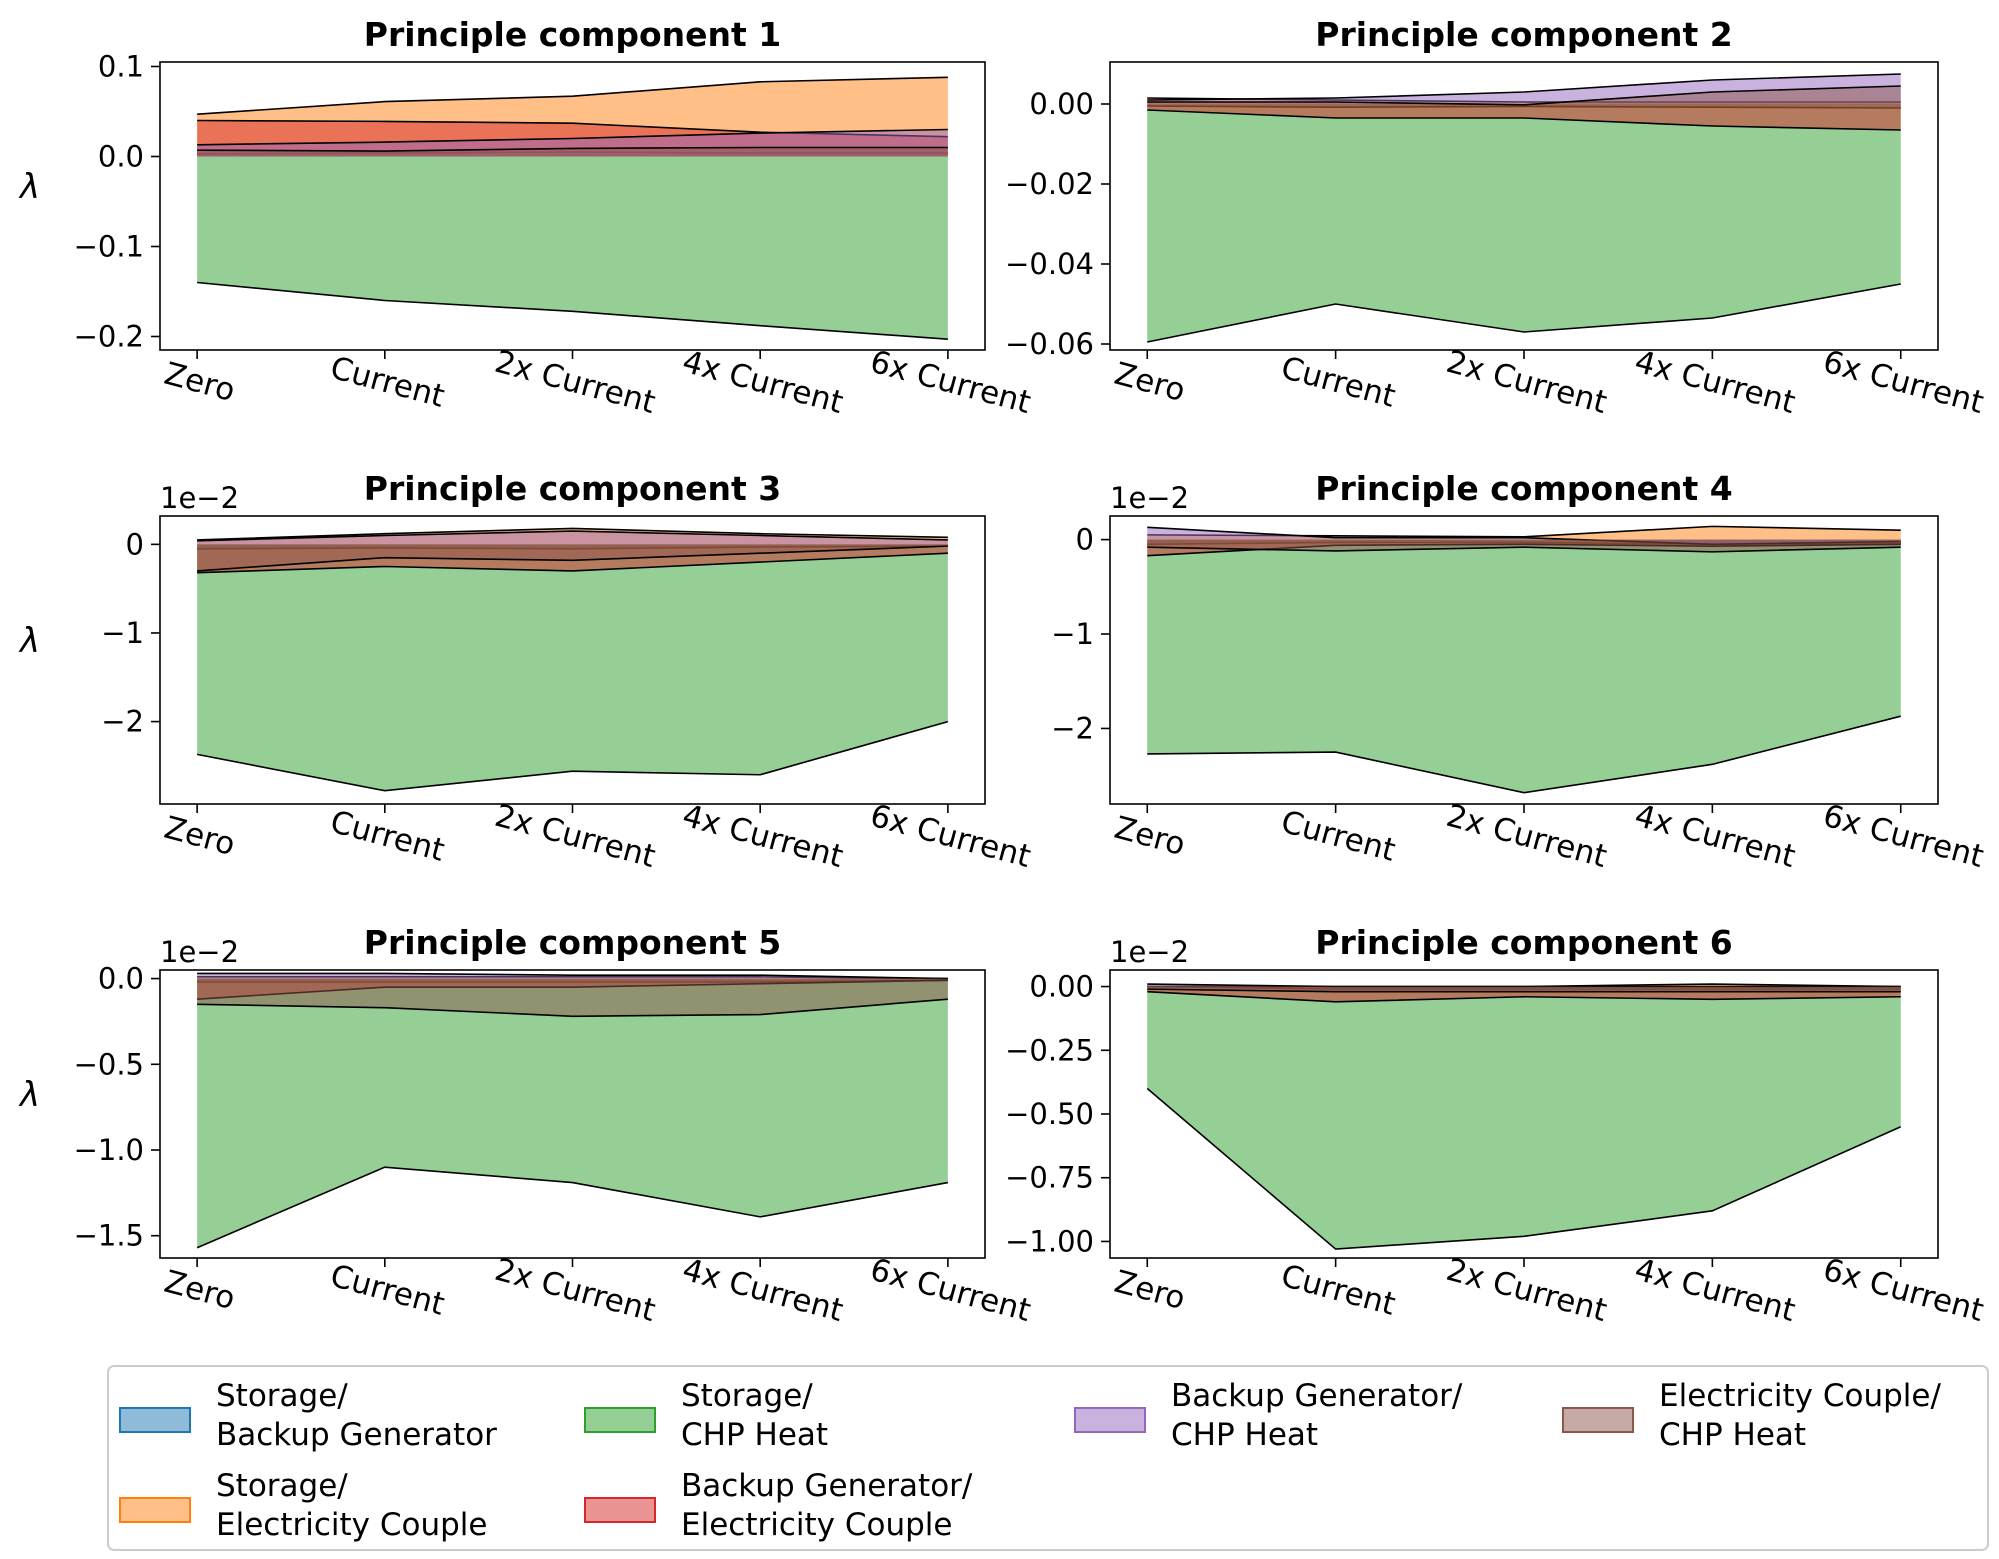 The image size is (1999, 1559). I want to click on y-tick-label: −0.5, so click(109, 1064).